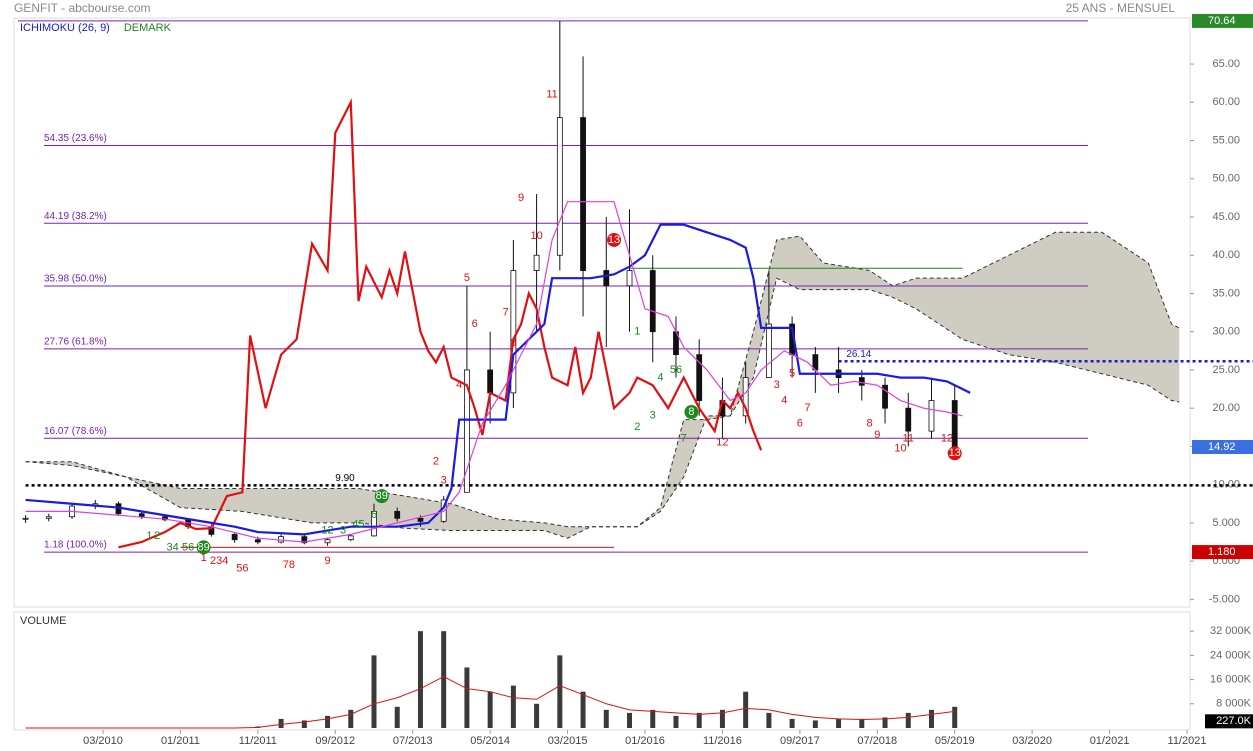 The image size is (1253, 751). I want to click on x-tick-label: 05/2019, so click(955, 741).